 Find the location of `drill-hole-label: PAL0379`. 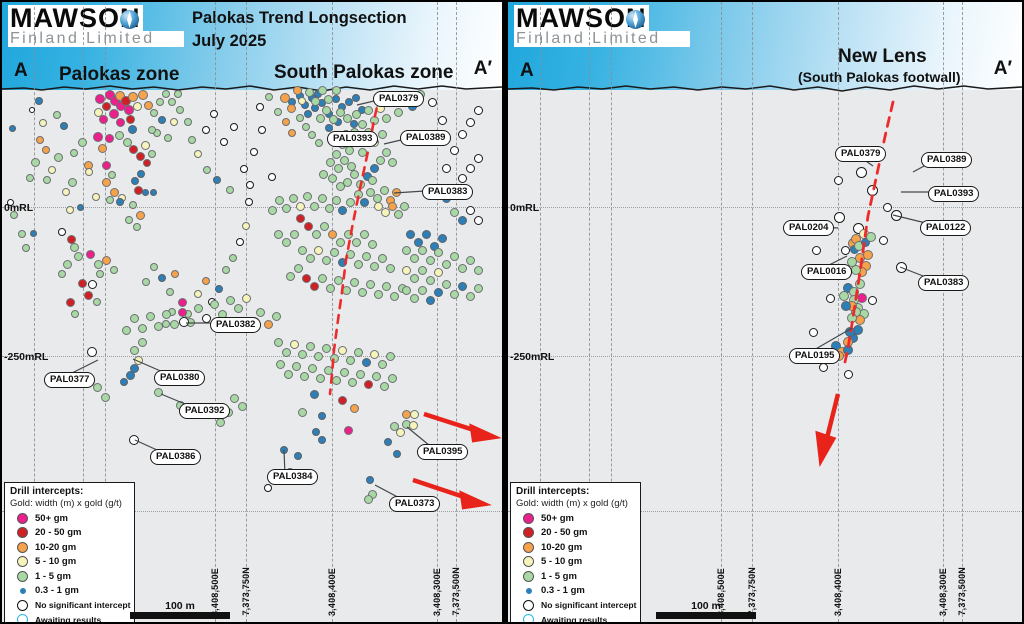

drill-hole-label: PAL0379 is located at coordinates (861, 154).